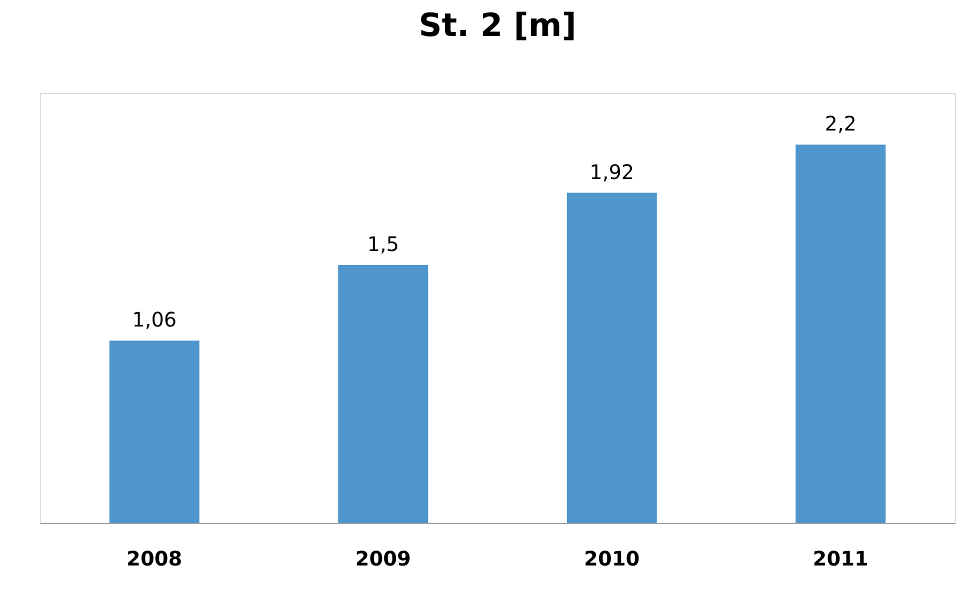 The height and width of the screenshot is (589, 975). Describe the element at coordinates (612, 172) in the screenshot. I see `data-label: 1,92` at that location.